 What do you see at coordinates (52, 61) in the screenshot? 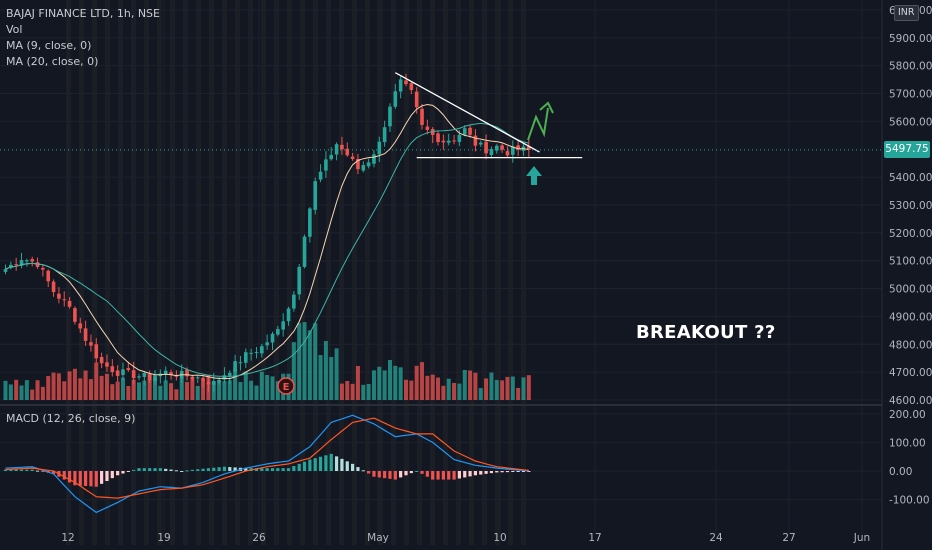
I see `ma-slow-label: MA (20, close, 0)` at bounding box center [52, 61].